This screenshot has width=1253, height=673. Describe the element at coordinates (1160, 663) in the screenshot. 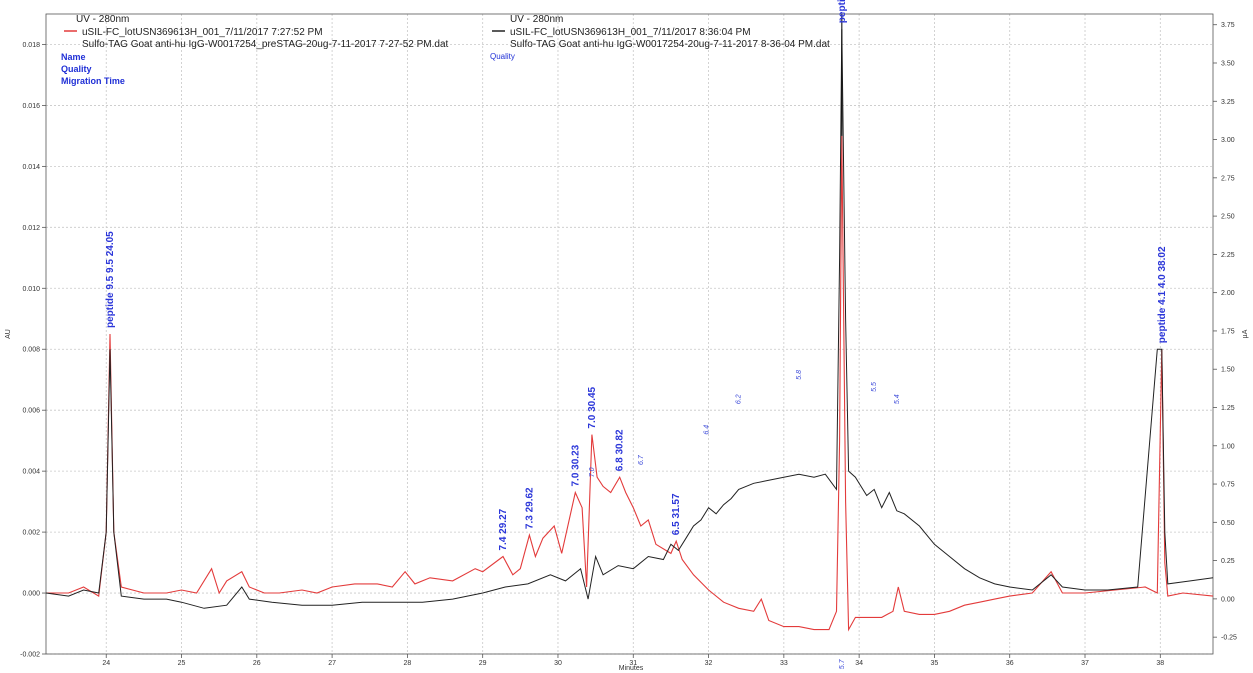

I see `x-tick-label: 38` at that location.